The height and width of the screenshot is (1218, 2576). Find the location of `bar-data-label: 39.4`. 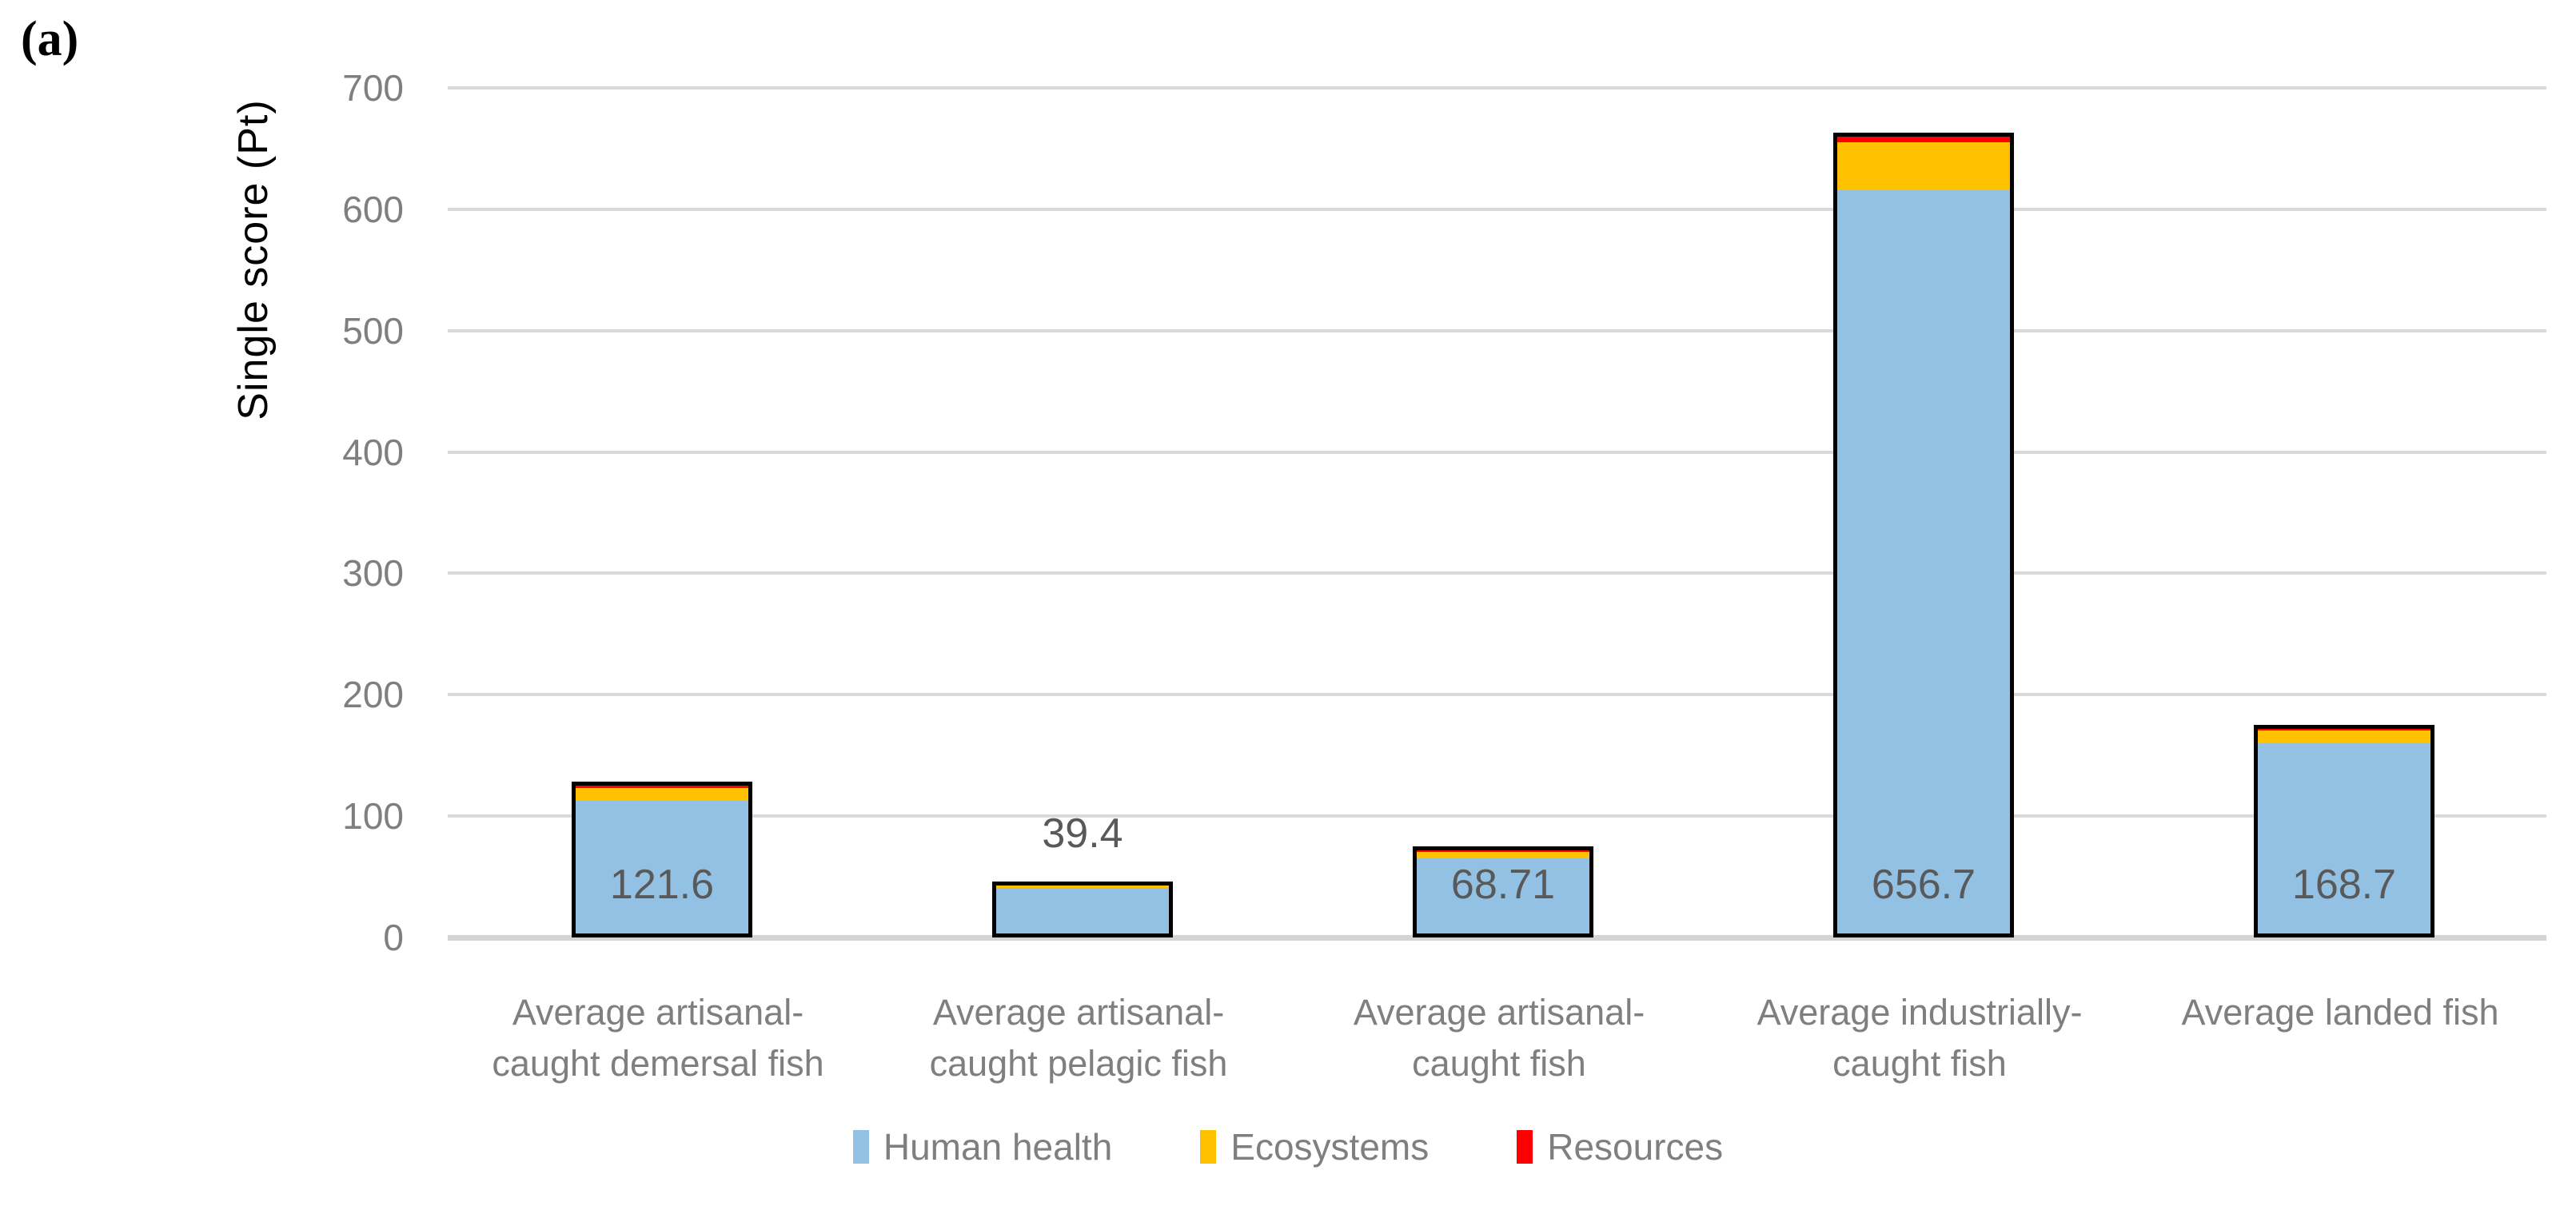

bar-data-label: 39.4 is located at coordinates (1082, 834).